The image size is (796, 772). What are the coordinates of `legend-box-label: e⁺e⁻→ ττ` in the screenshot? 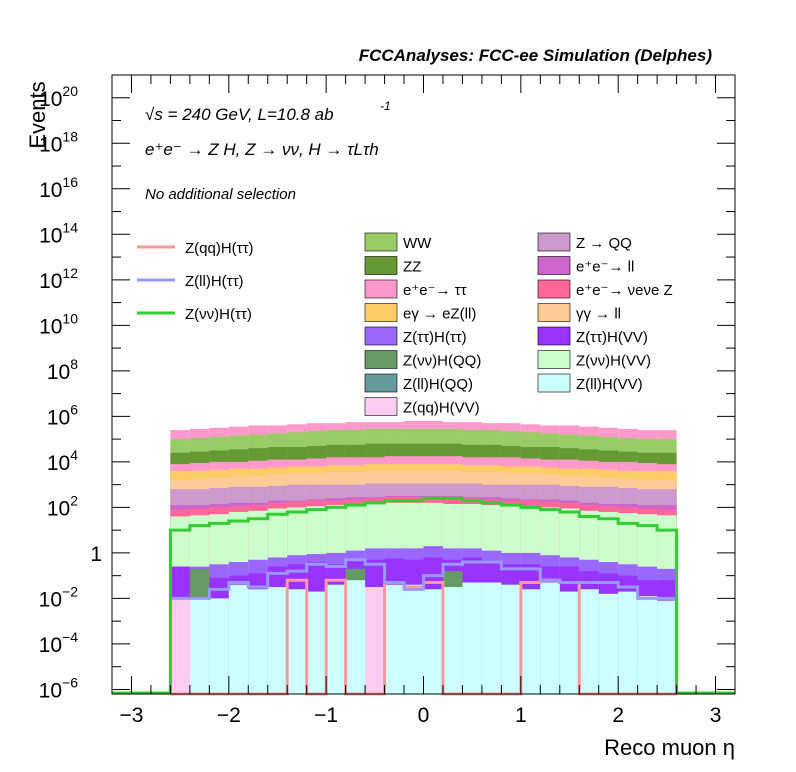 It's located at (435, 290).